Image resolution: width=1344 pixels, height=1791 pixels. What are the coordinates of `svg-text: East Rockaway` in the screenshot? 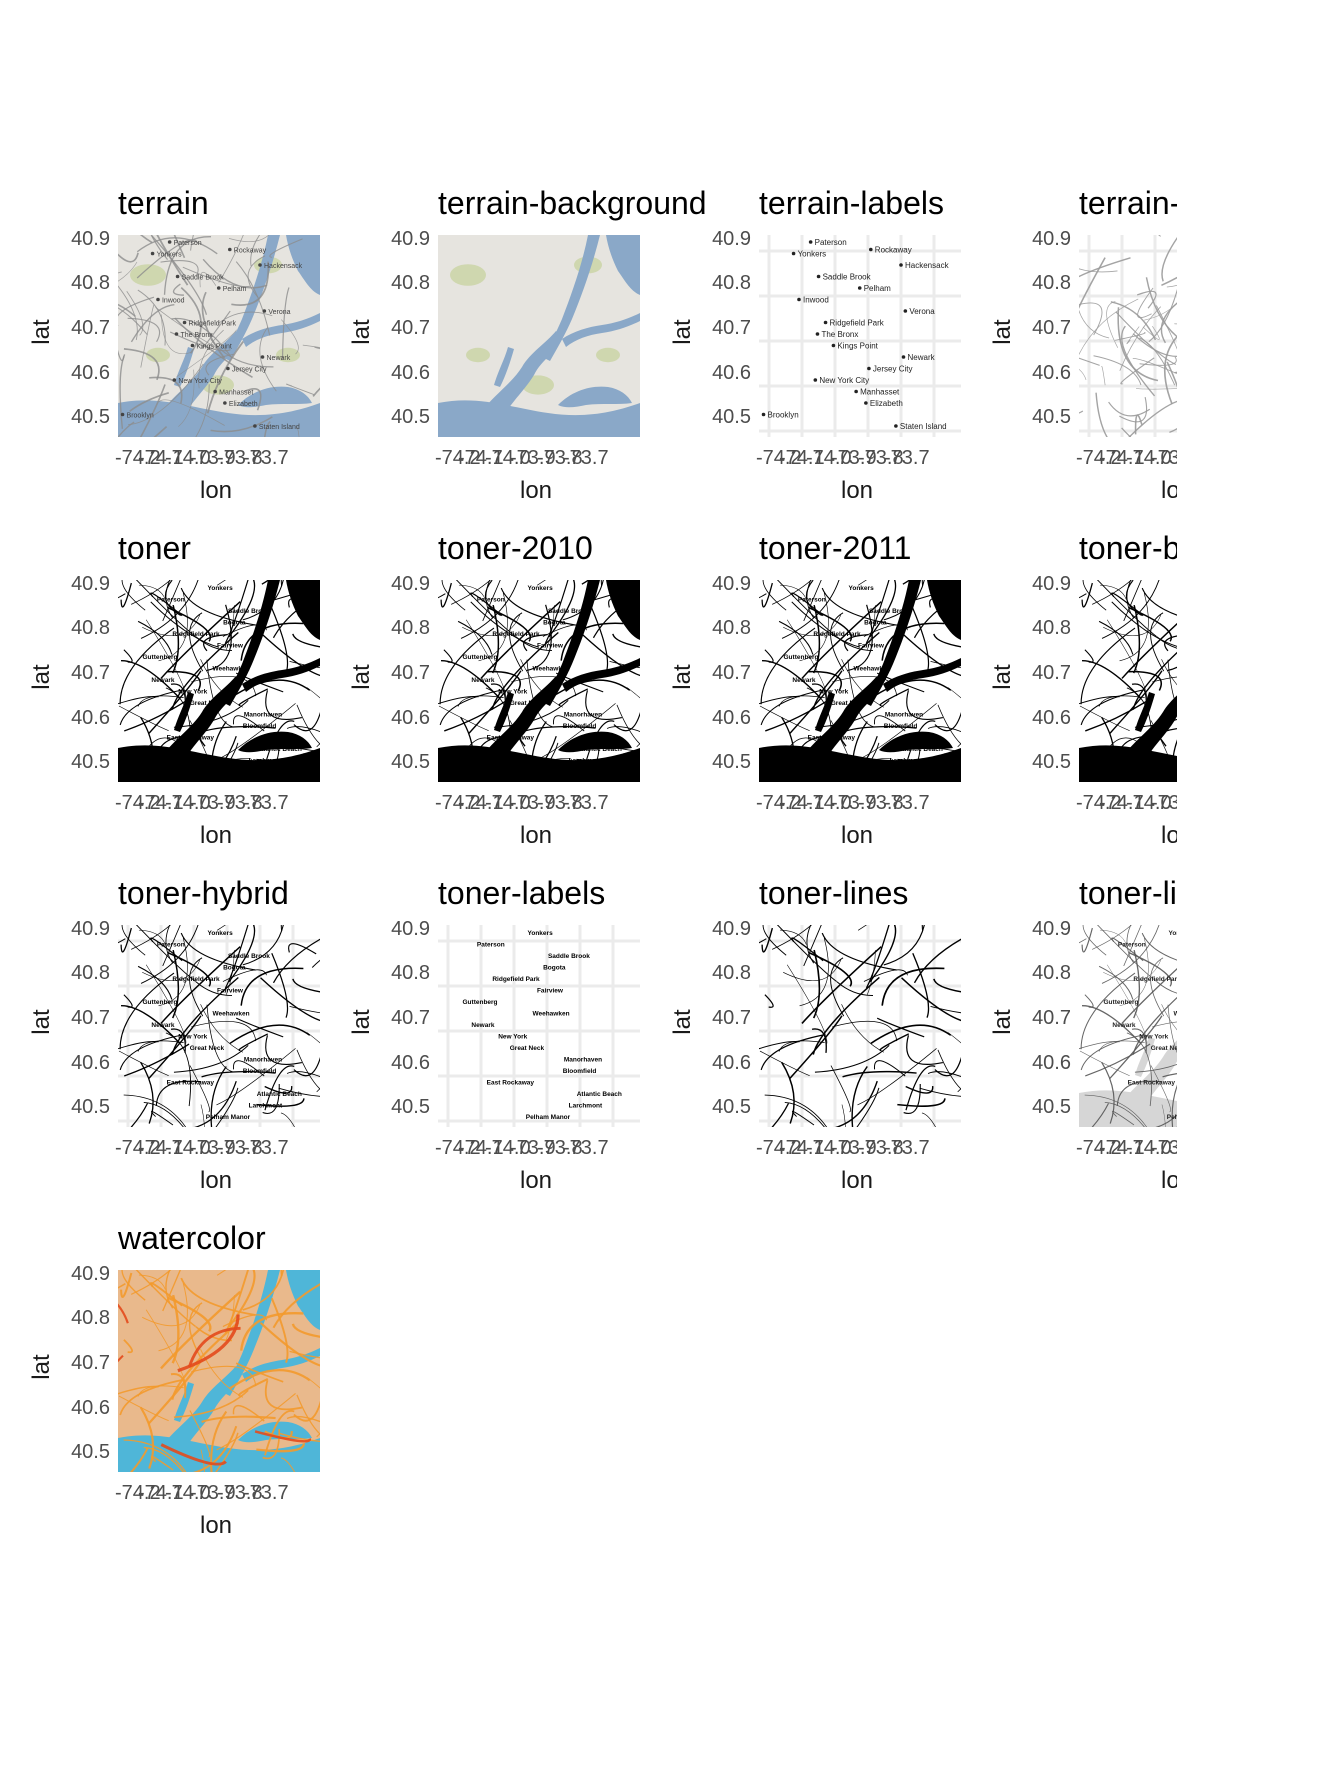 It's located at (191, 1083).